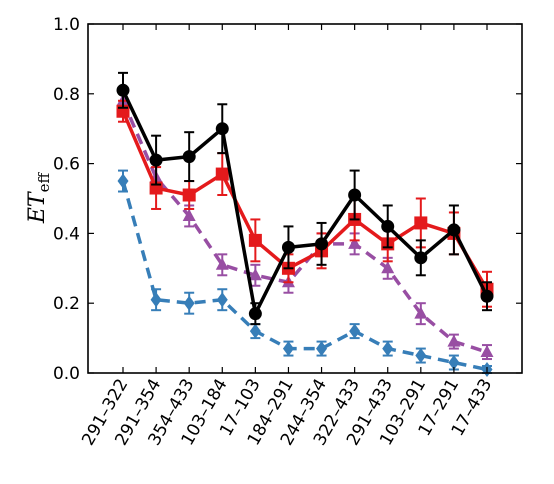 This screenshot has height=484, width=554. I want to click on y-axis-label: ETeff, so click(39, 198).